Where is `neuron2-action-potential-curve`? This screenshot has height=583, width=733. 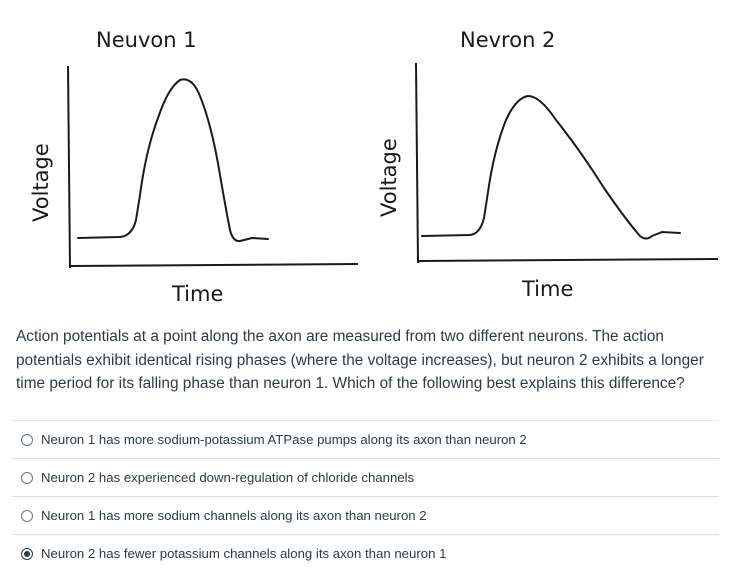
neuron2-action-potential-curve is located at coordinates (551, 167).